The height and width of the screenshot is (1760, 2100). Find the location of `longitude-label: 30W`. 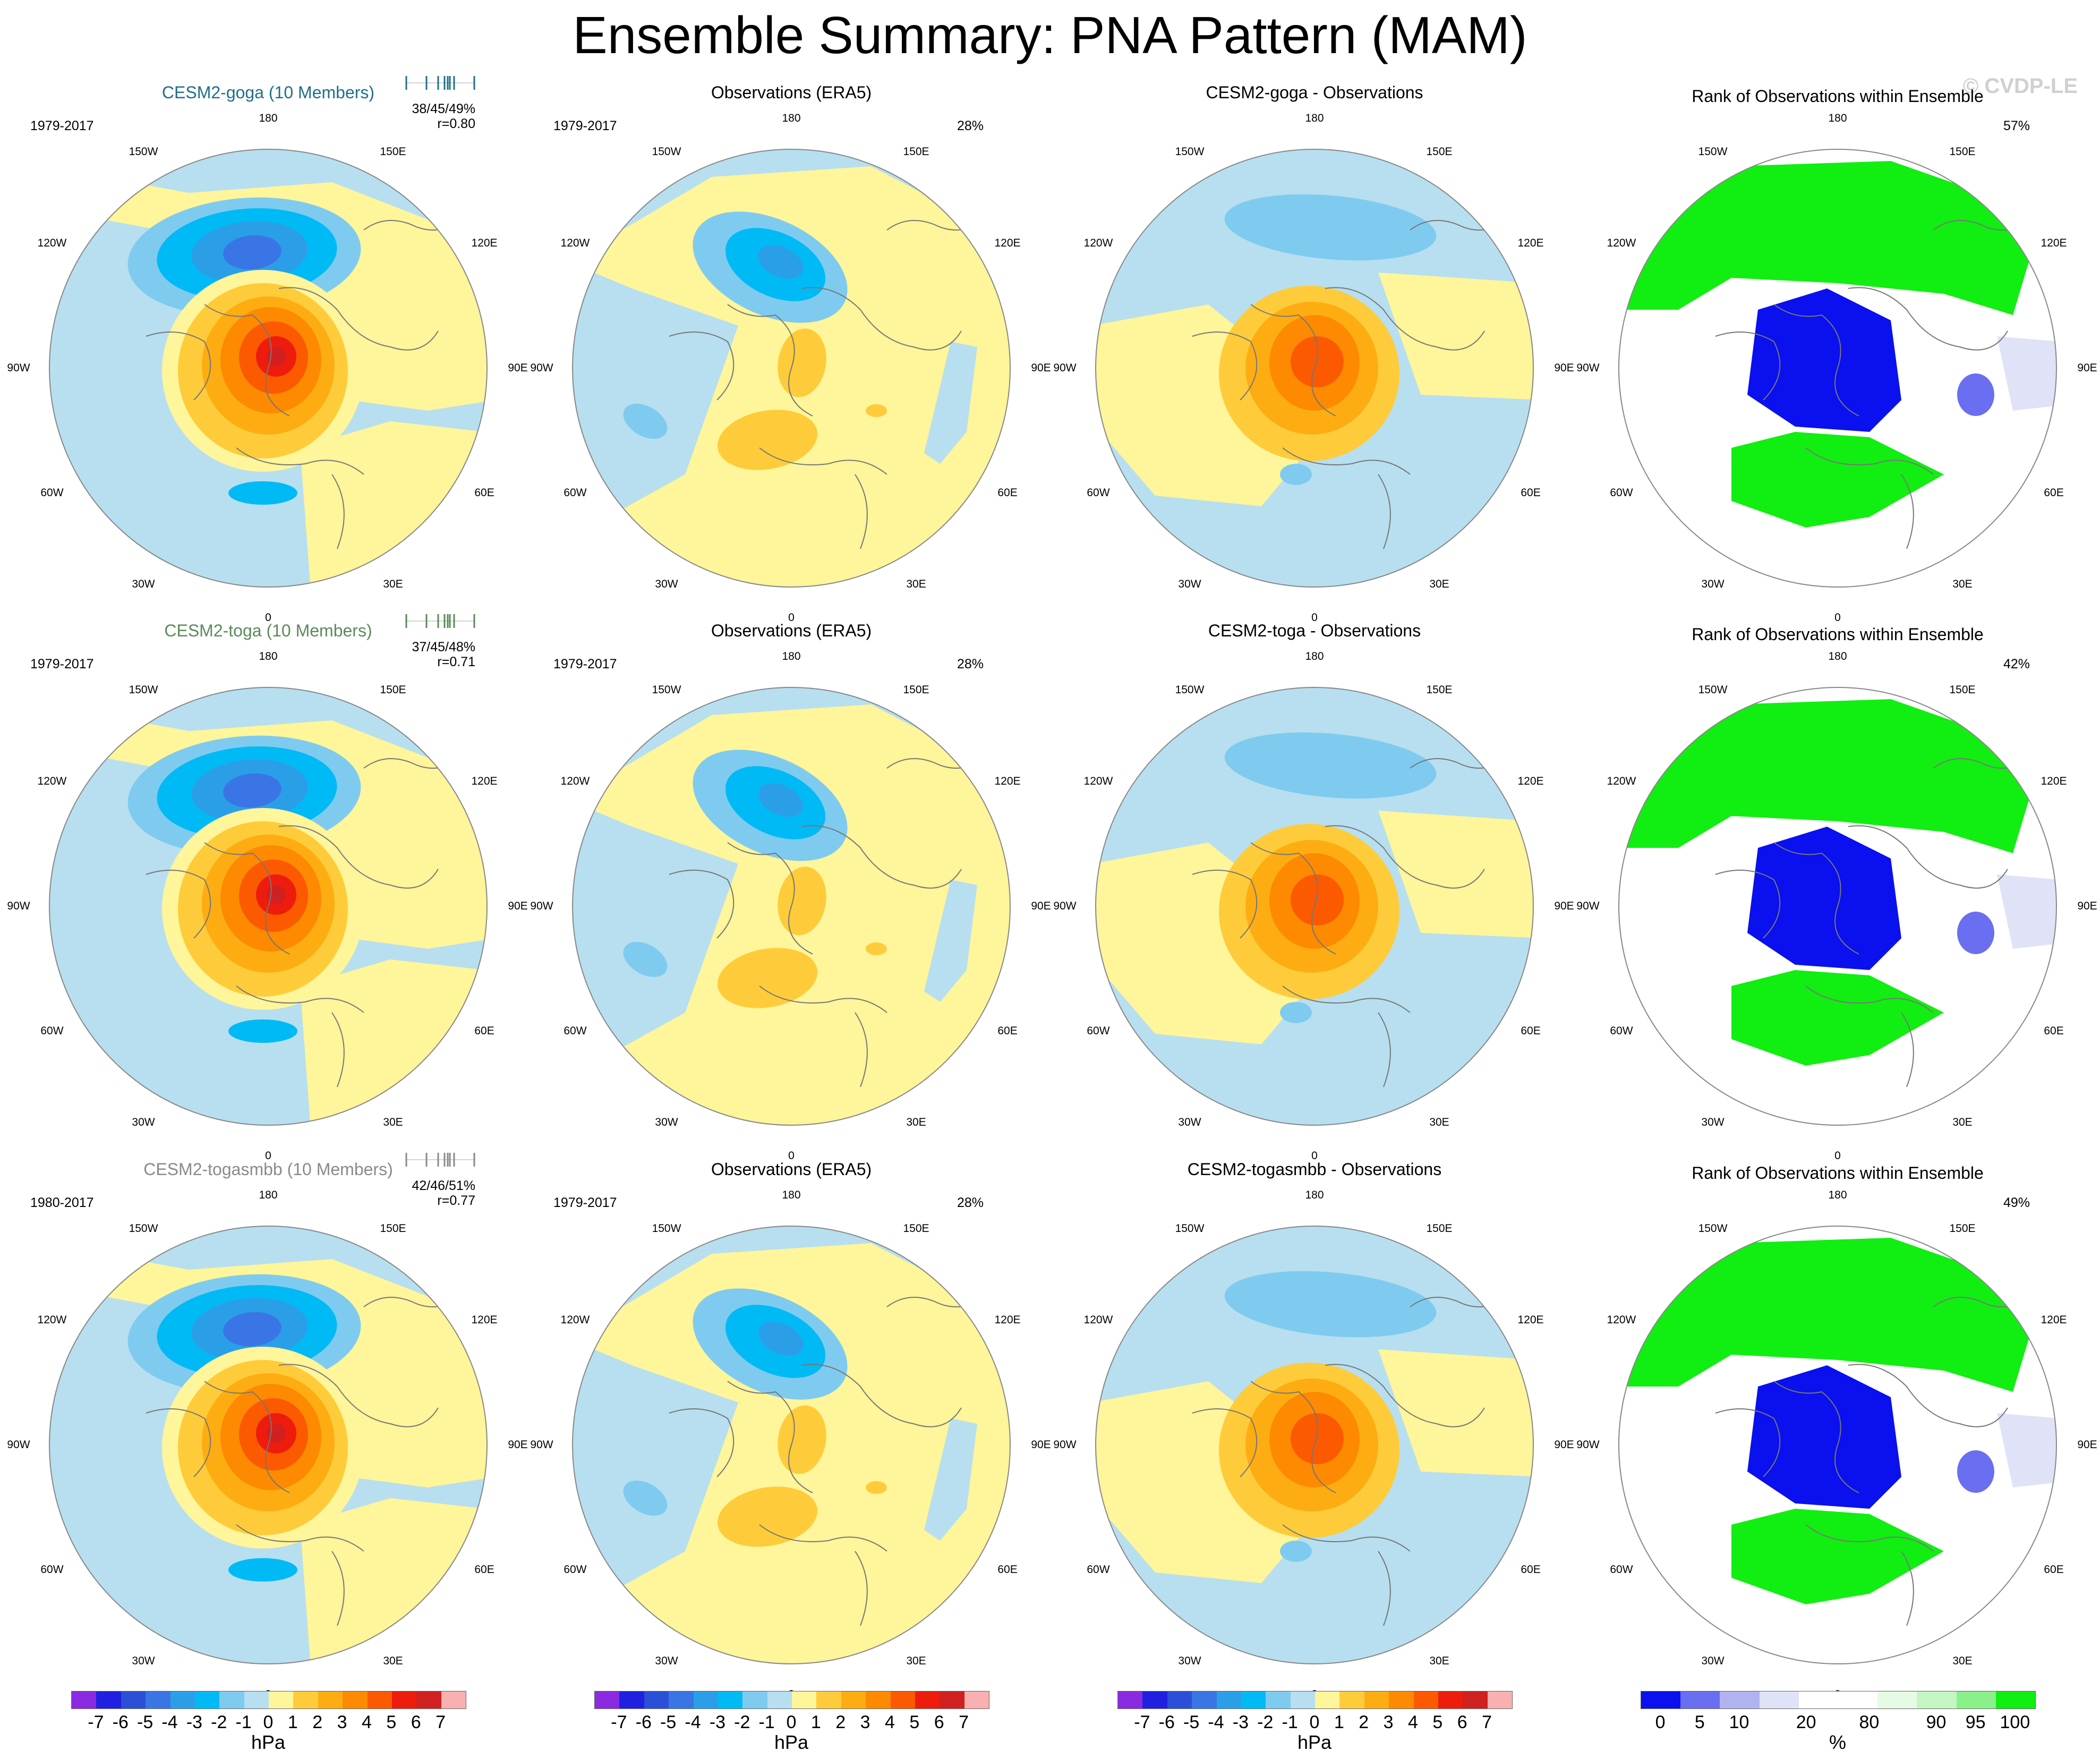

longitude-label: 30W is located at coordinates (1189, 584).